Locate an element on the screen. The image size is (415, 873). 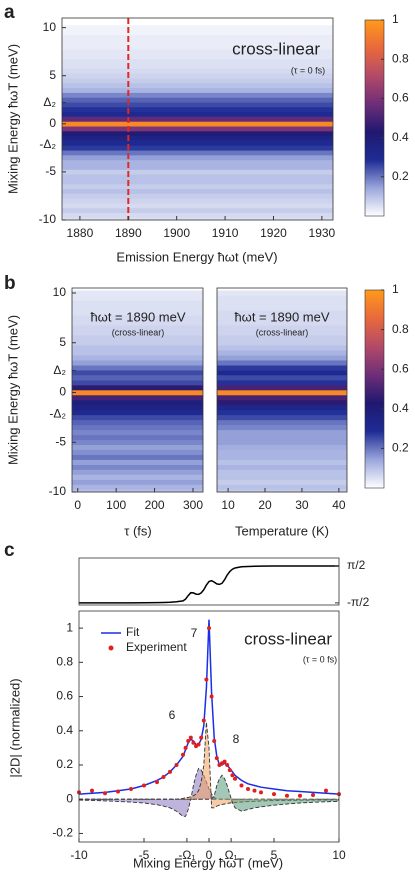
chart-title: ħωt = 1890 meV is located at coordinates (281, 316).